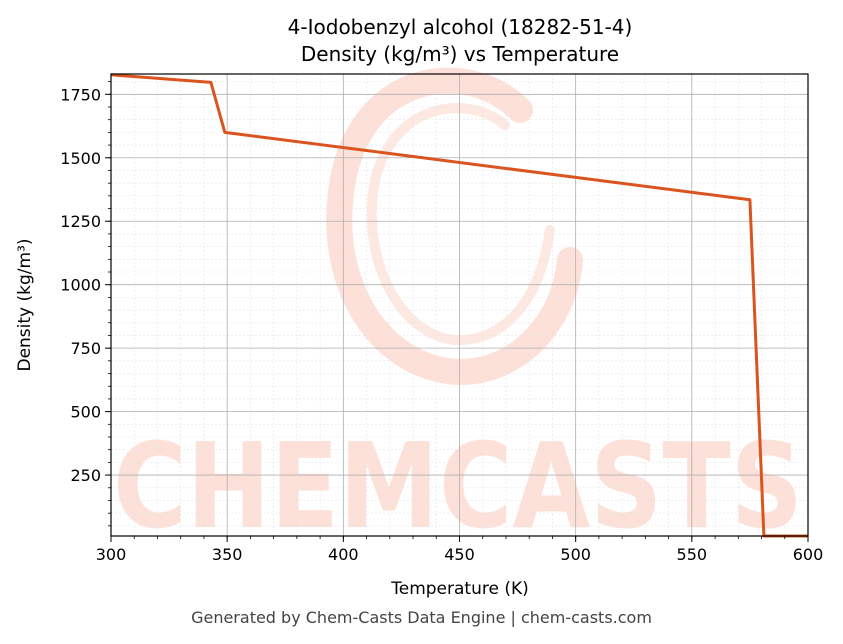 The width and height of the screenshot is (843, 644). Describe the element at coordinates (85, 475) in the screenshot. I see `y-tick-label: 250` at that location.